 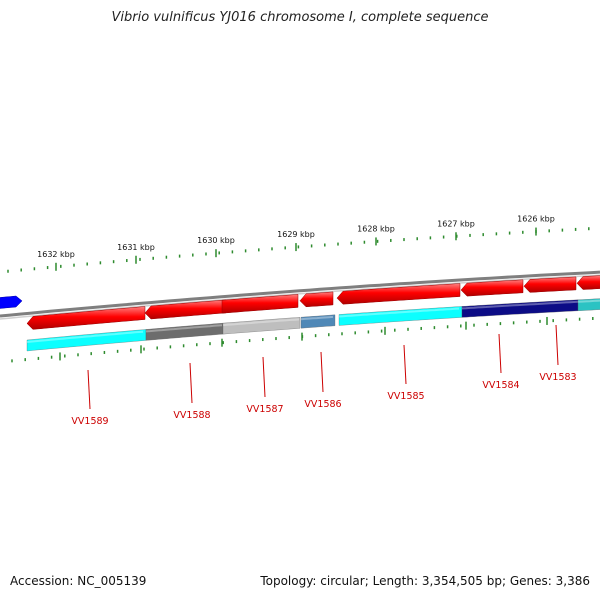 I want to click on gene-label: VV1589, so click(x=89, y=421).